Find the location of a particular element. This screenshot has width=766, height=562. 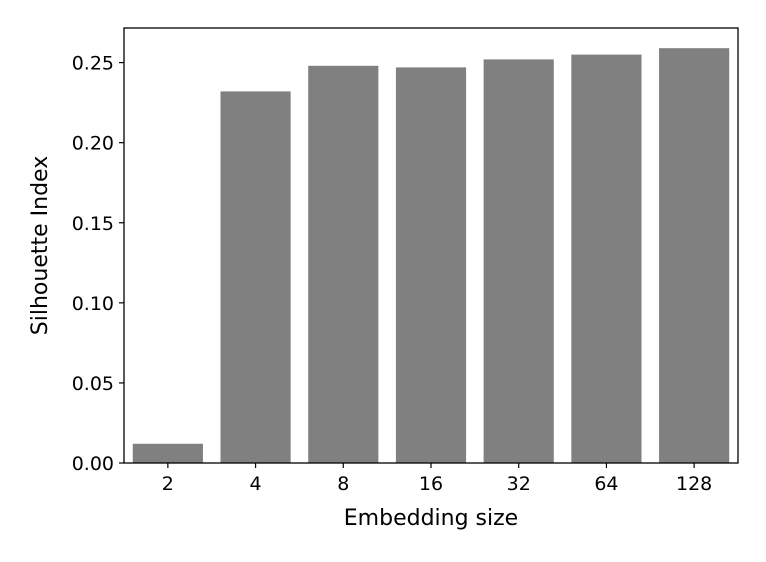

x-axis-label: Embedding size is located at coordinates (431, 518).